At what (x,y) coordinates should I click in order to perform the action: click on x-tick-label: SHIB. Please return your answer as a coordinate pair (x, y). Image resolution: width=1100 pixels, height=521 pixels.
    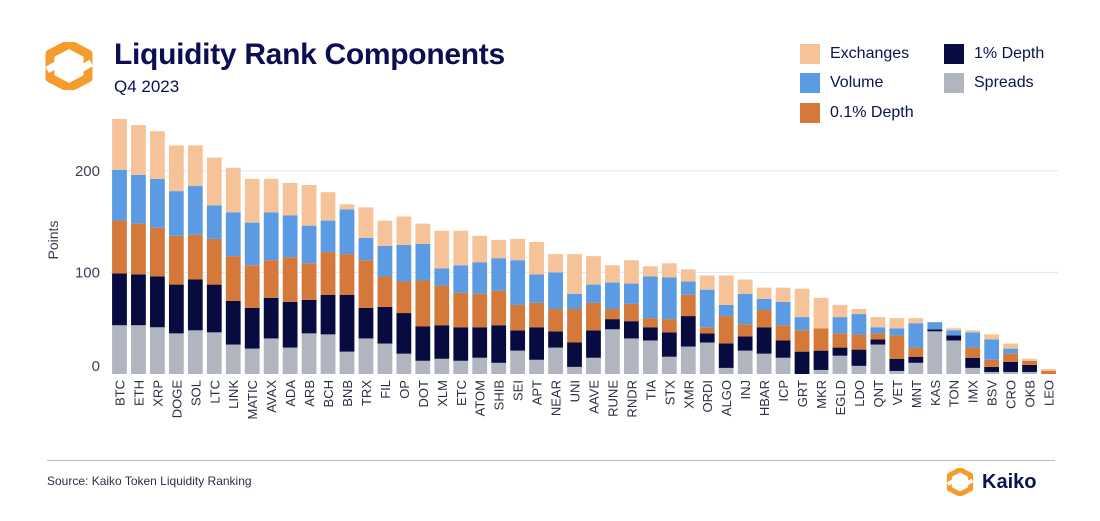
    Looking at the image, I should click on (499, 395).